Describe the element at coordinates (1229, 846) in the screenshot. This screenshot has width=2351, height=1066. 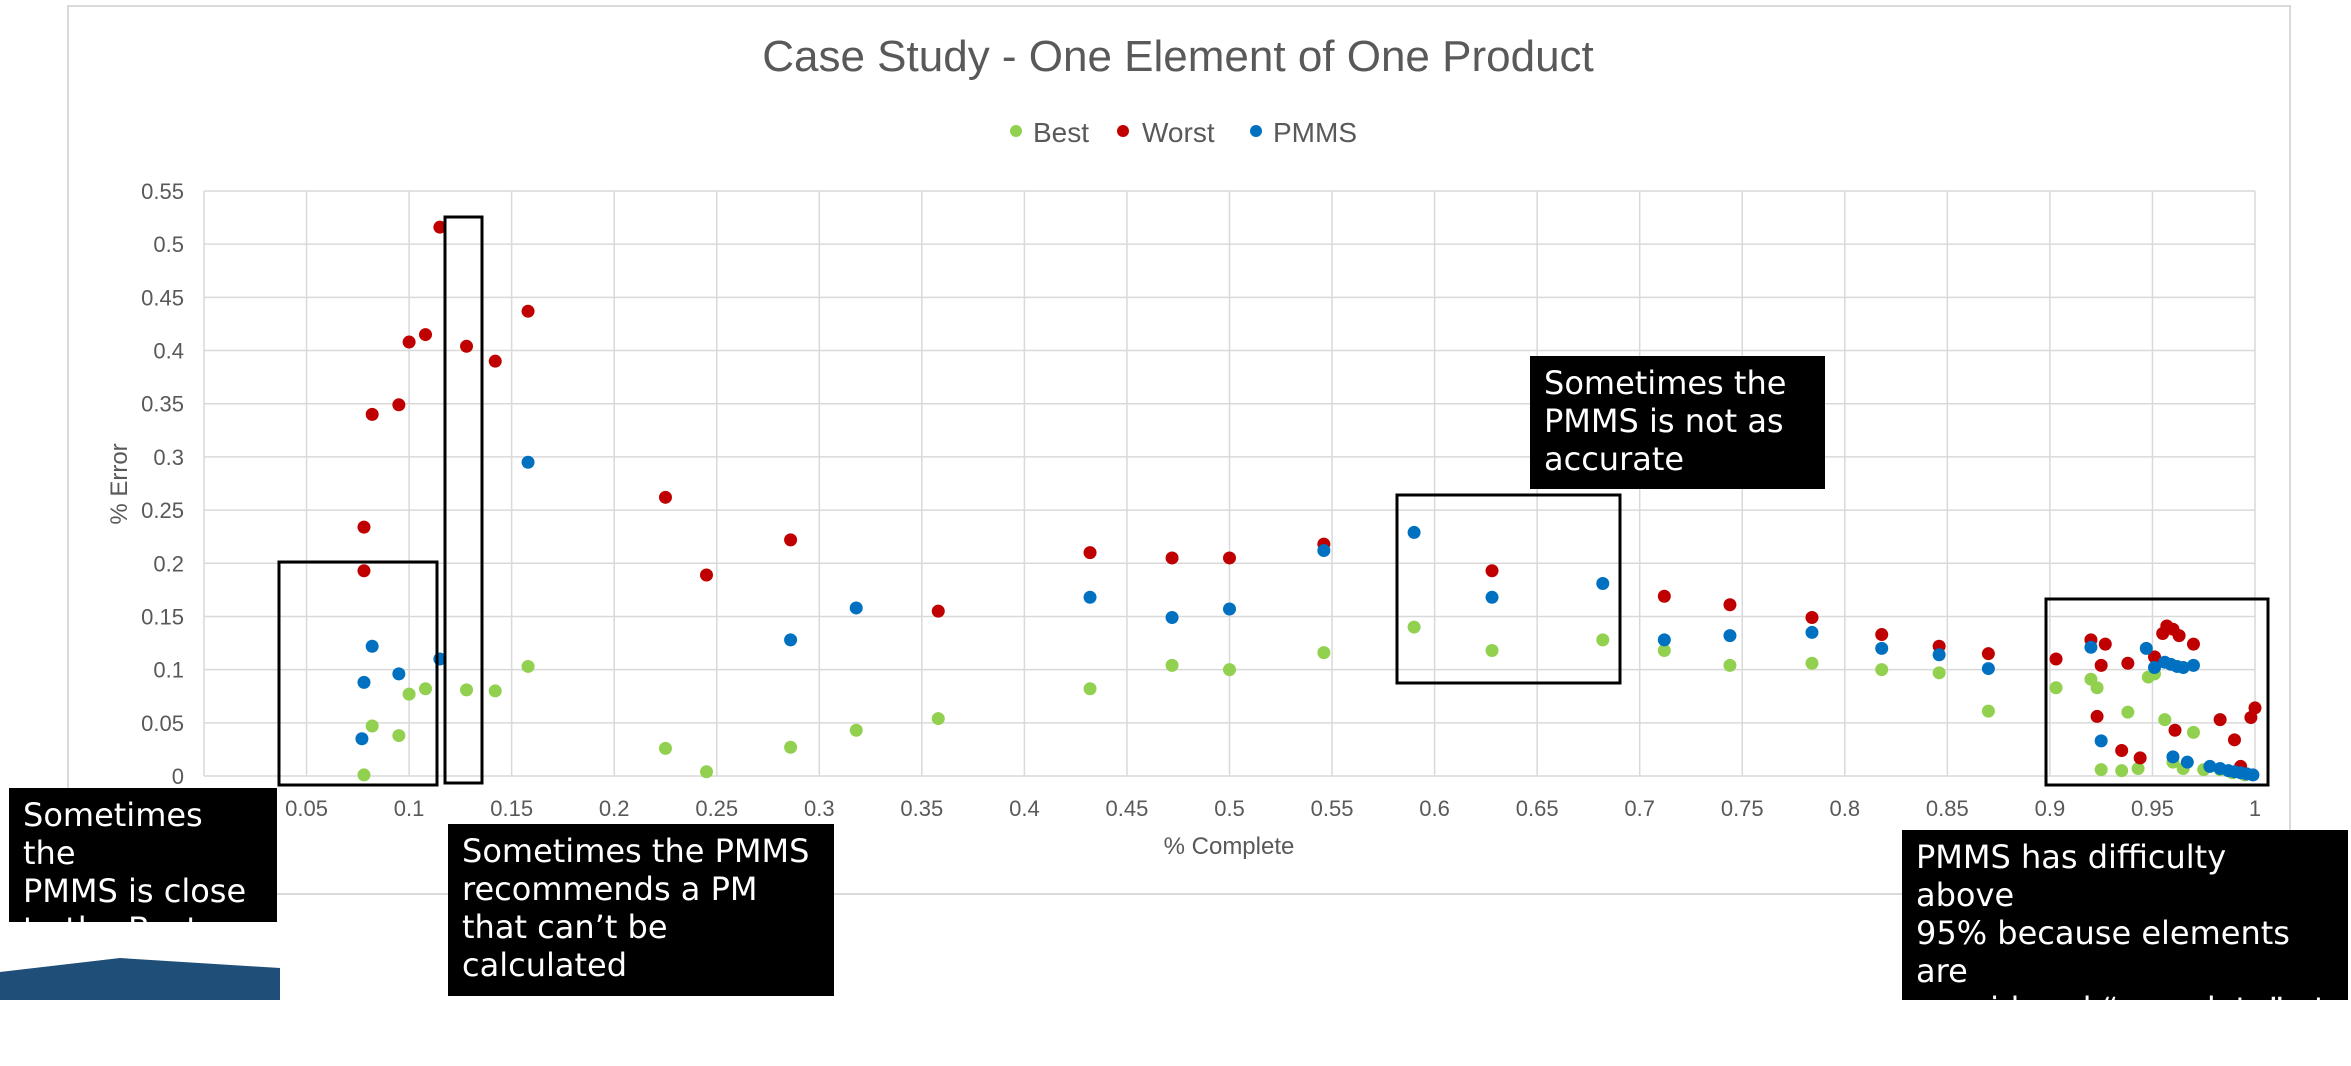
I see `x-axis-label: % Complete` at that location.